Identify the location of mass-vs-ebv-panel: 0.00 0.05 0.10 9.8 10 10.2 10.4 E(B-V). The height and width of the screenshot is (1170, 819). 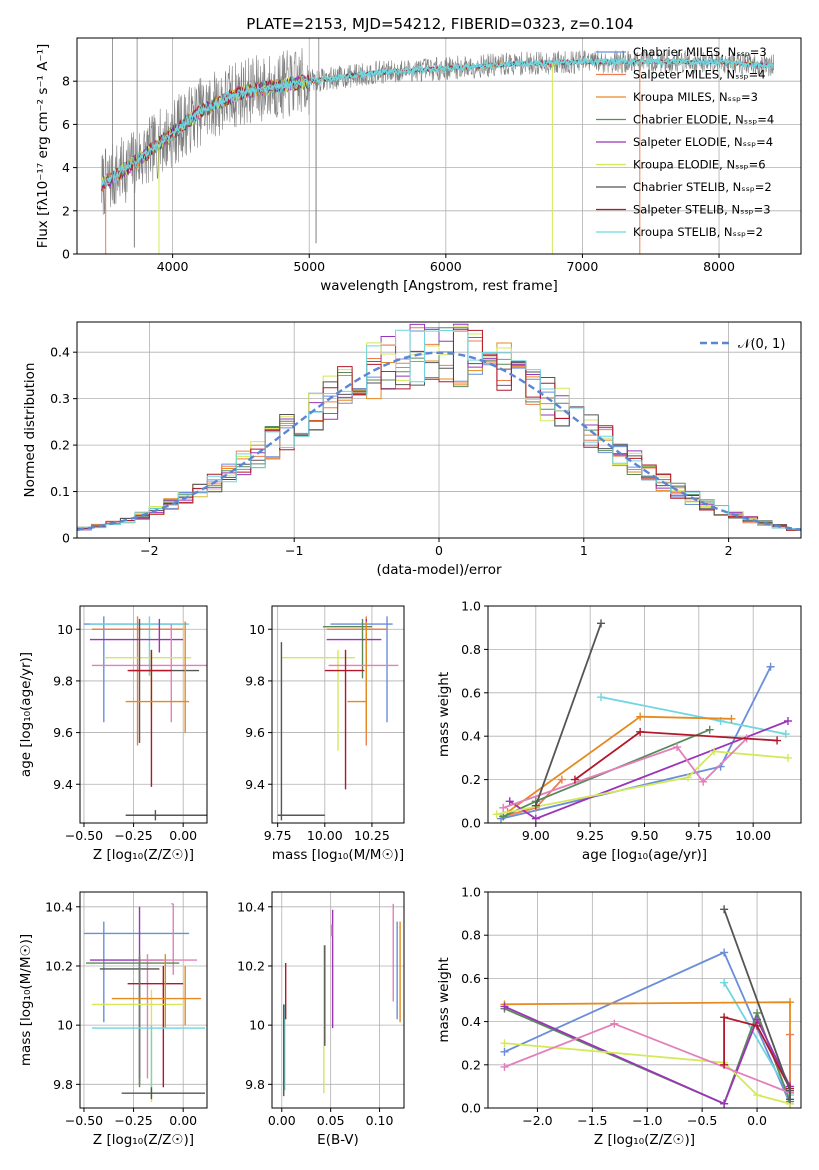
(321, 1019).